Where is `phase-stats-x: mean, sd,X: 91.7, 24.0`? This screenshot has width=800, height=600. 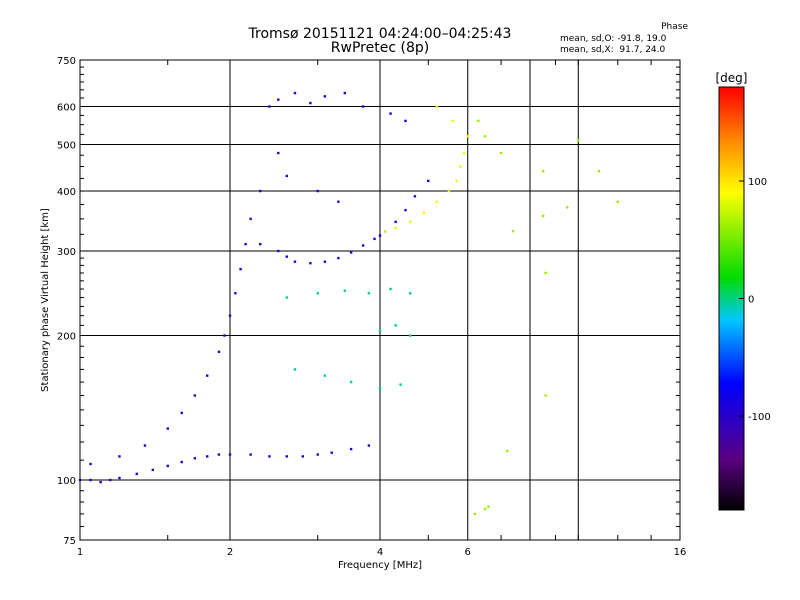 phase-stats-x: mean, sd,X: 91.7, 24.0 is located at coordinates (613, 50).